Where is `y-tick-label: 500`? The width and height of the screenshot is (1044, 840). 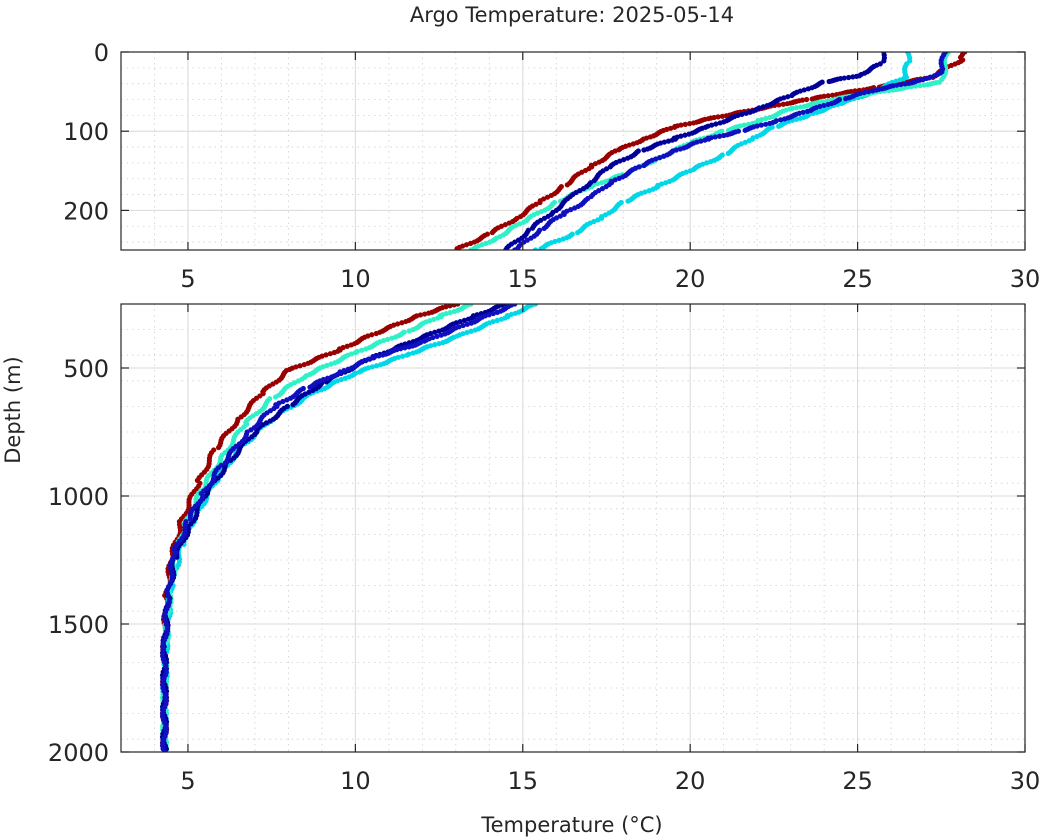 y-tick-label: 500 is located at coordinates (86, 369).